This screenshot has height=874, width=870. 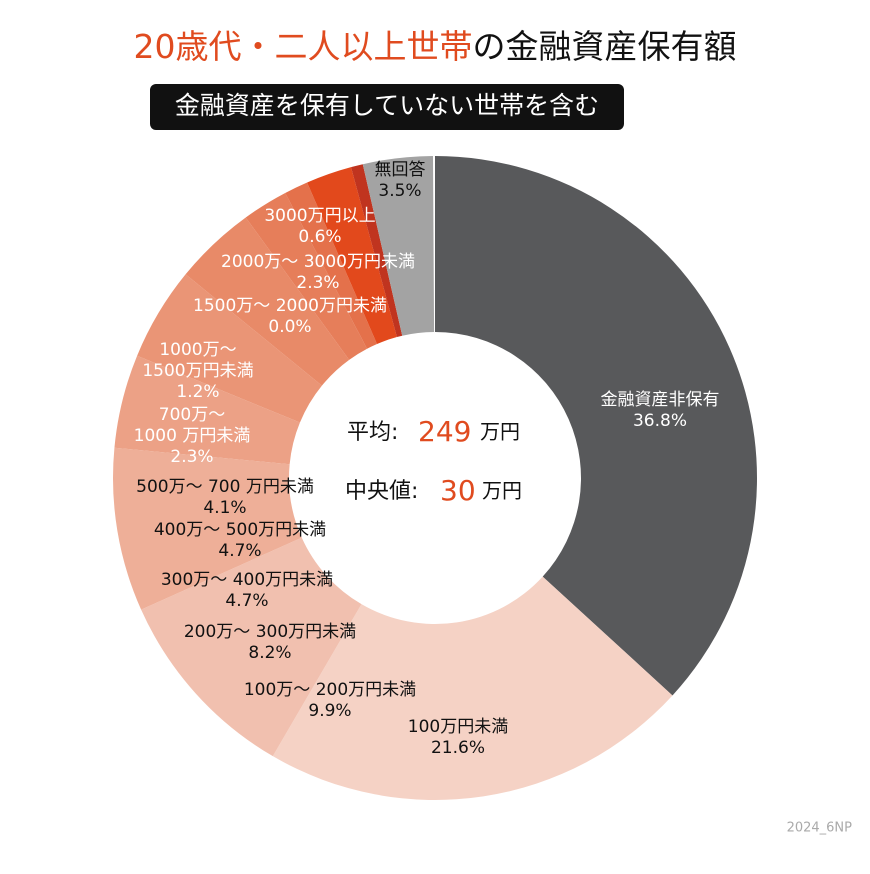 What do you see at coordinates (224, 508) in the screenshot?
I see `value-label: 4.1%` at bounding box center [224, 508].